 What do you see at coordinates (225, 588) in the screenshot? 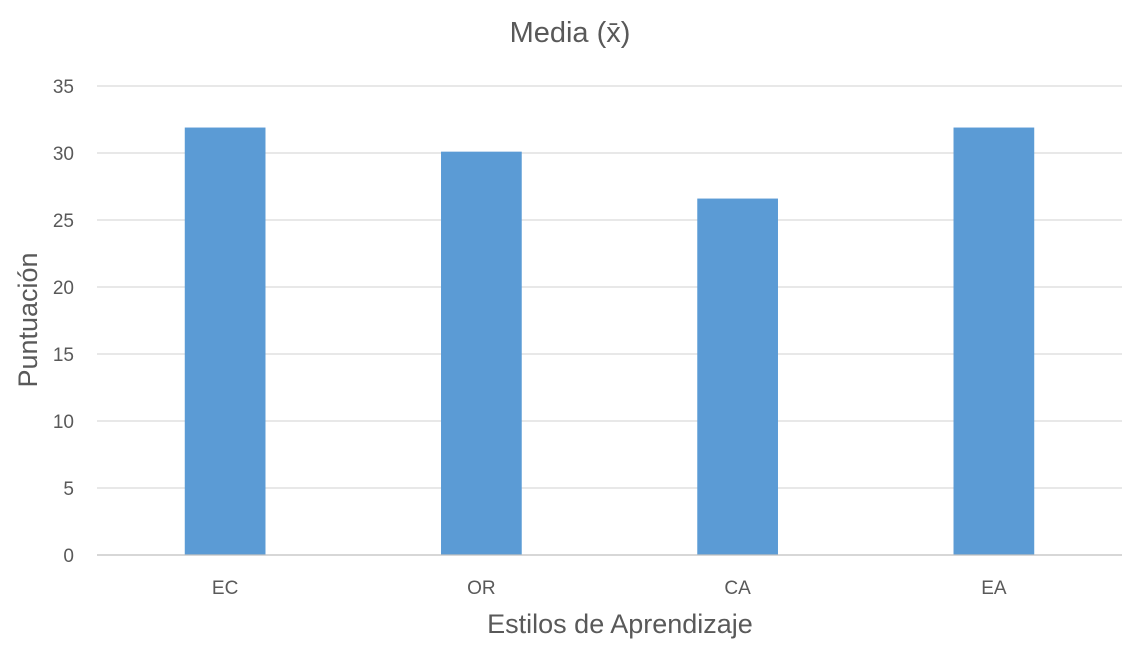
I see `x-tick-label: EC` at bounding box center [225, 588].